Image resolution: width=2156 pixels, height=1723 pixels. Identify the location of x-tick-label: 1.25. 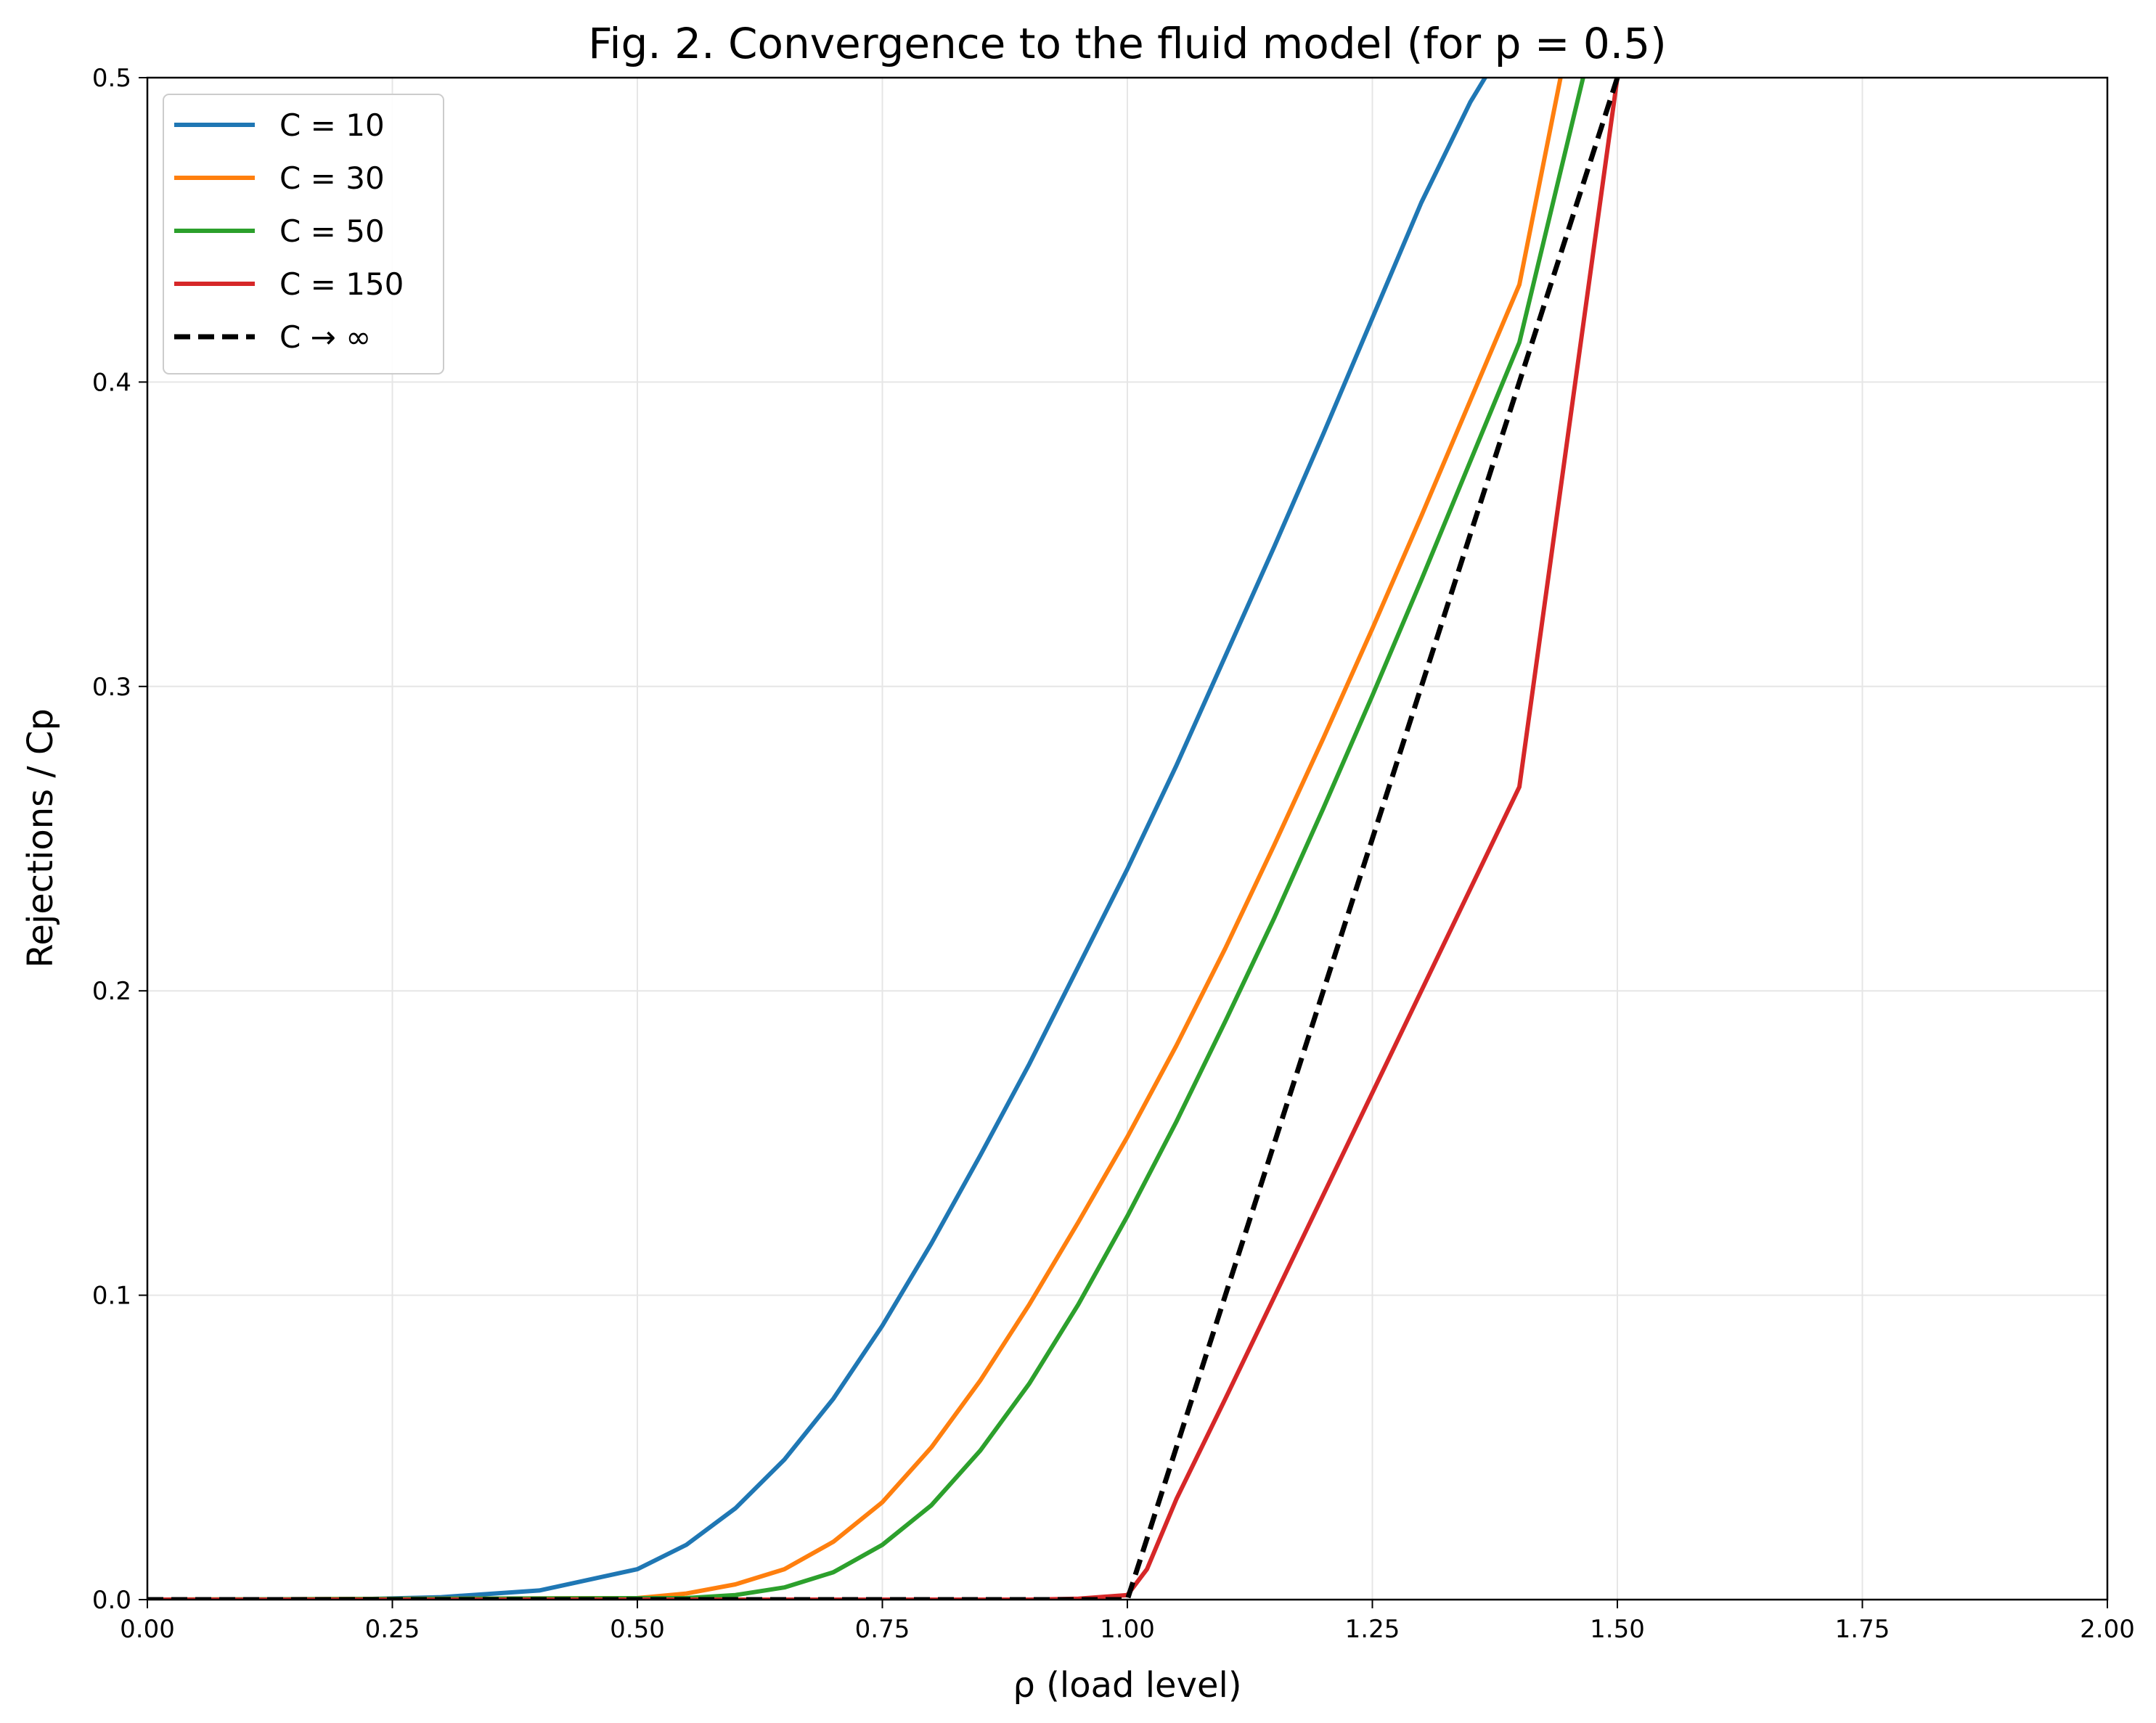
(1372, 1629).